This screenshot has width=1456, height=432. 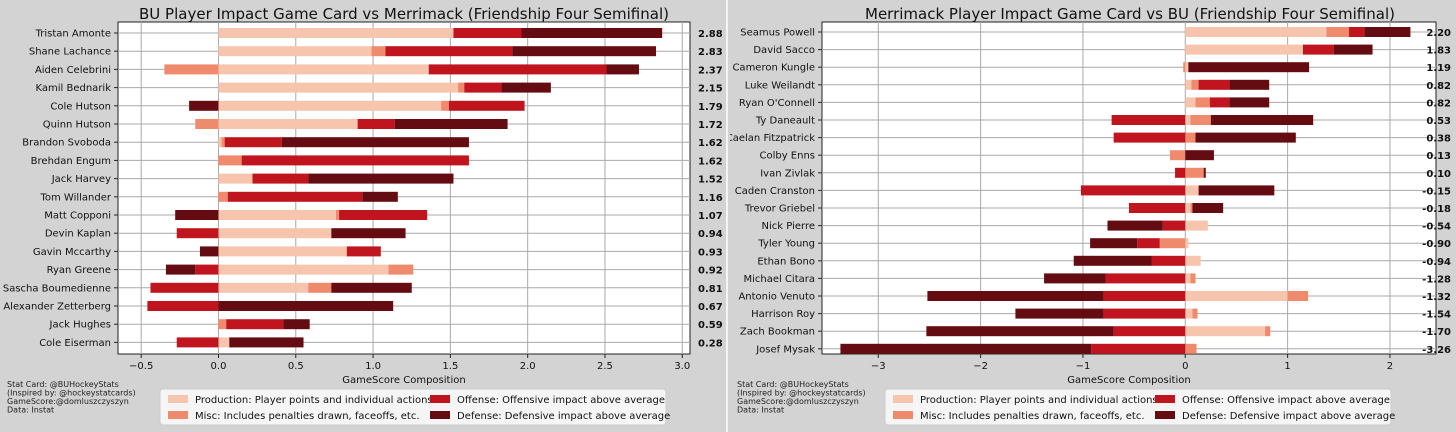 I want to click on credit-line: Stat Card: @BUHockeyStats, so click(x=63, y=384).